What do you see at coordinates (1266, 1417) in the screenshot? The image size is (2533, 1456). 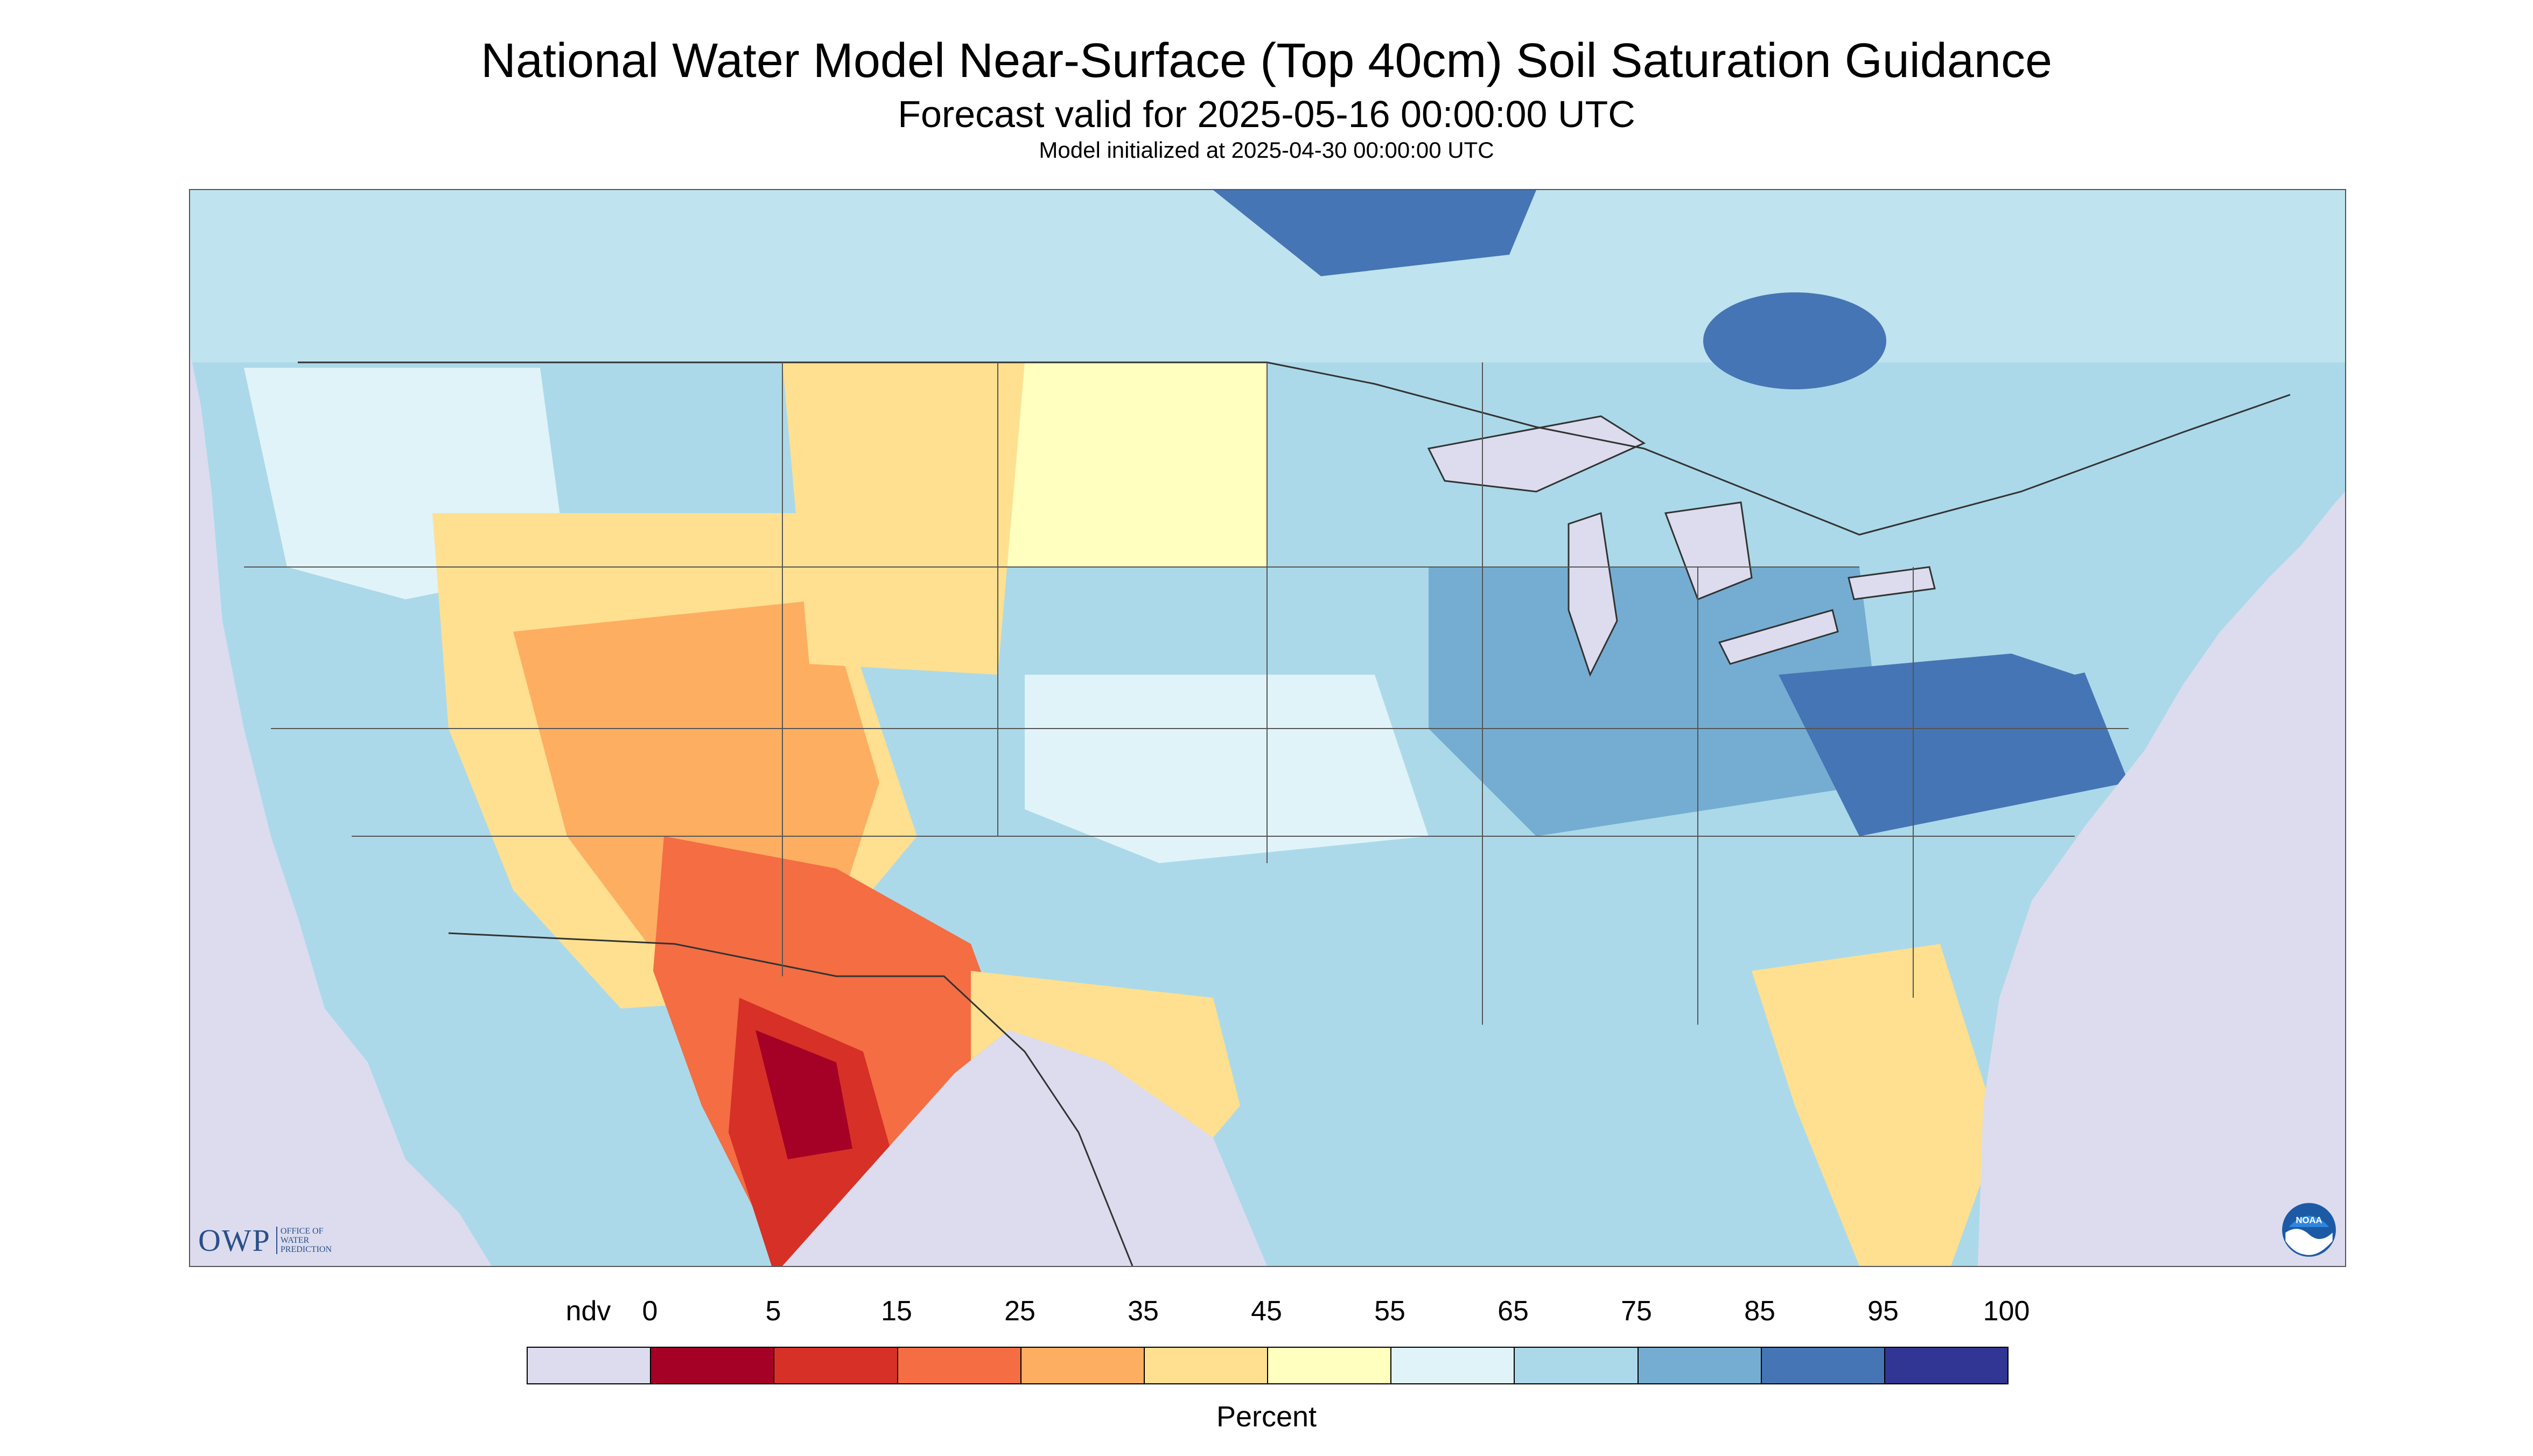 I see `legend-units: Percent` at bounding box center [1266, 1417].